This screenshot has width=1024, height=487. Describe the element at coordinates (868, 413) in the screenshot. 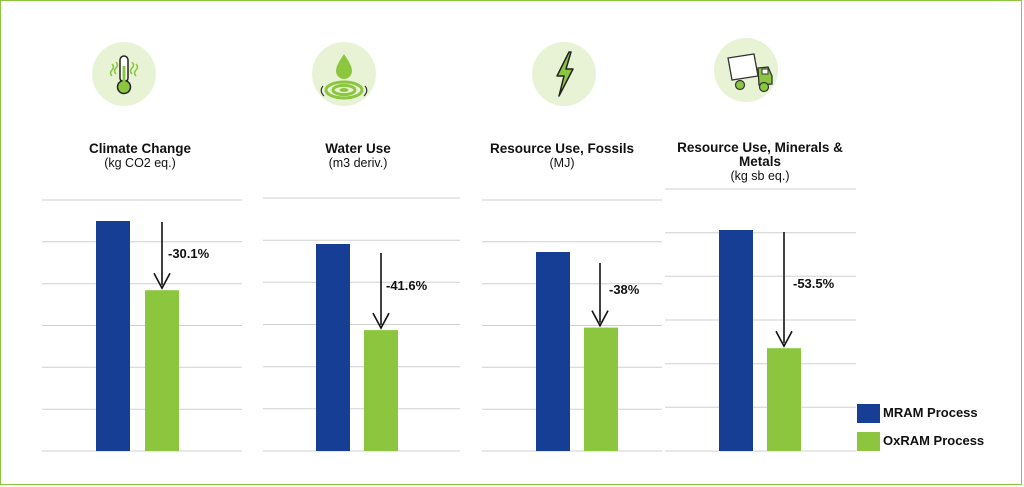

I see `legend-swatch-mram` at that location.